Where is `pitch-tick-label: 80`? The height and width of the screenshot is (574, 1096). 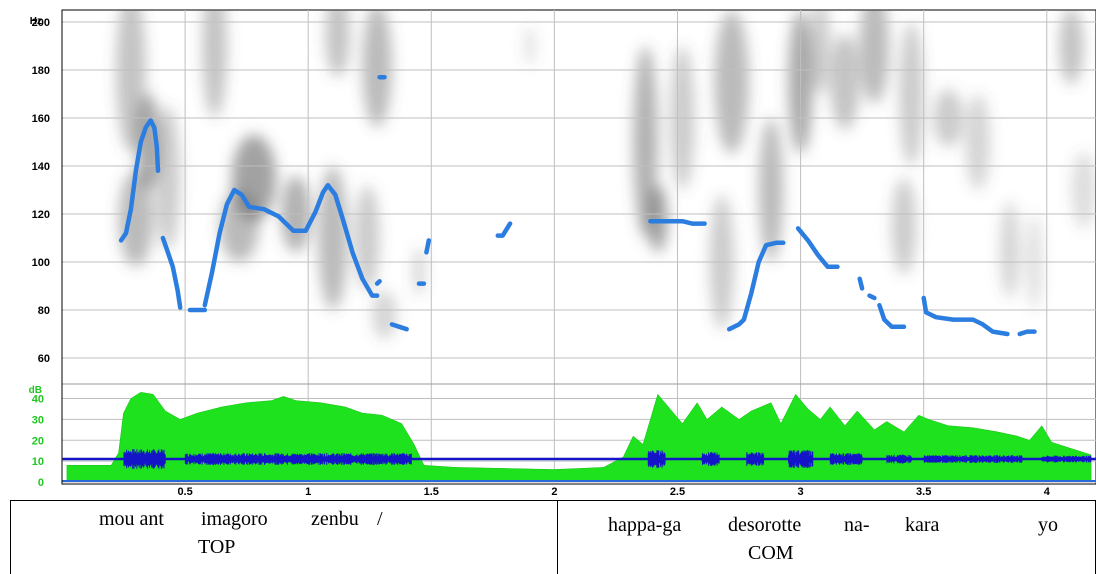 pitch-tick-label: 80 is located at coordinates (44, 311).